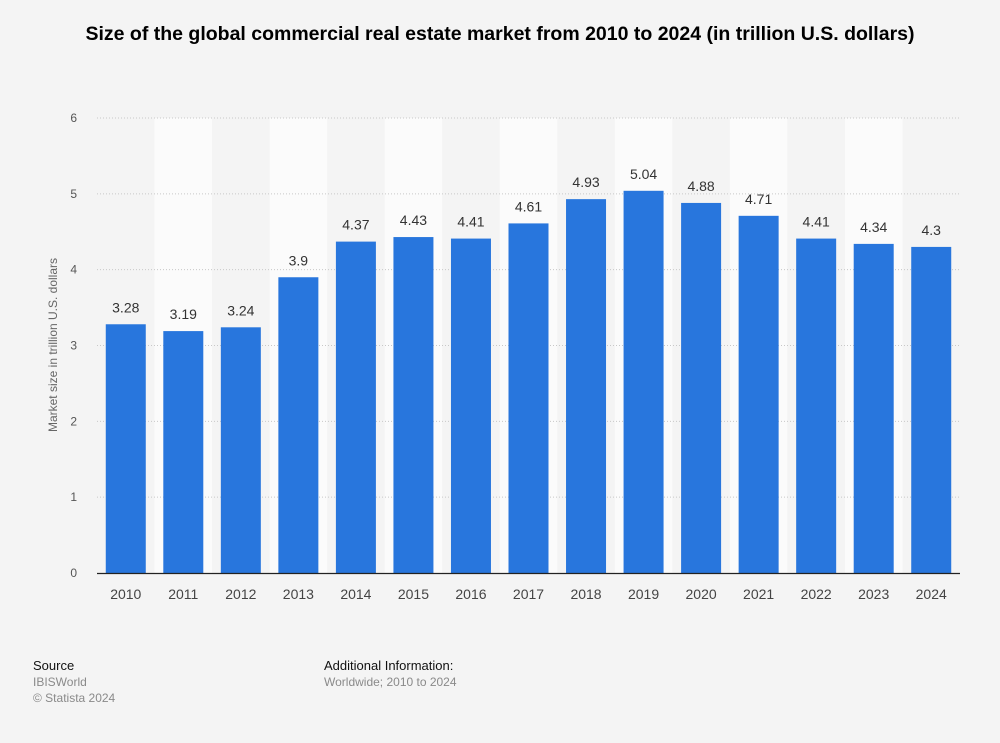  I want to click on y-tick-label: 0, so click(73, 573).